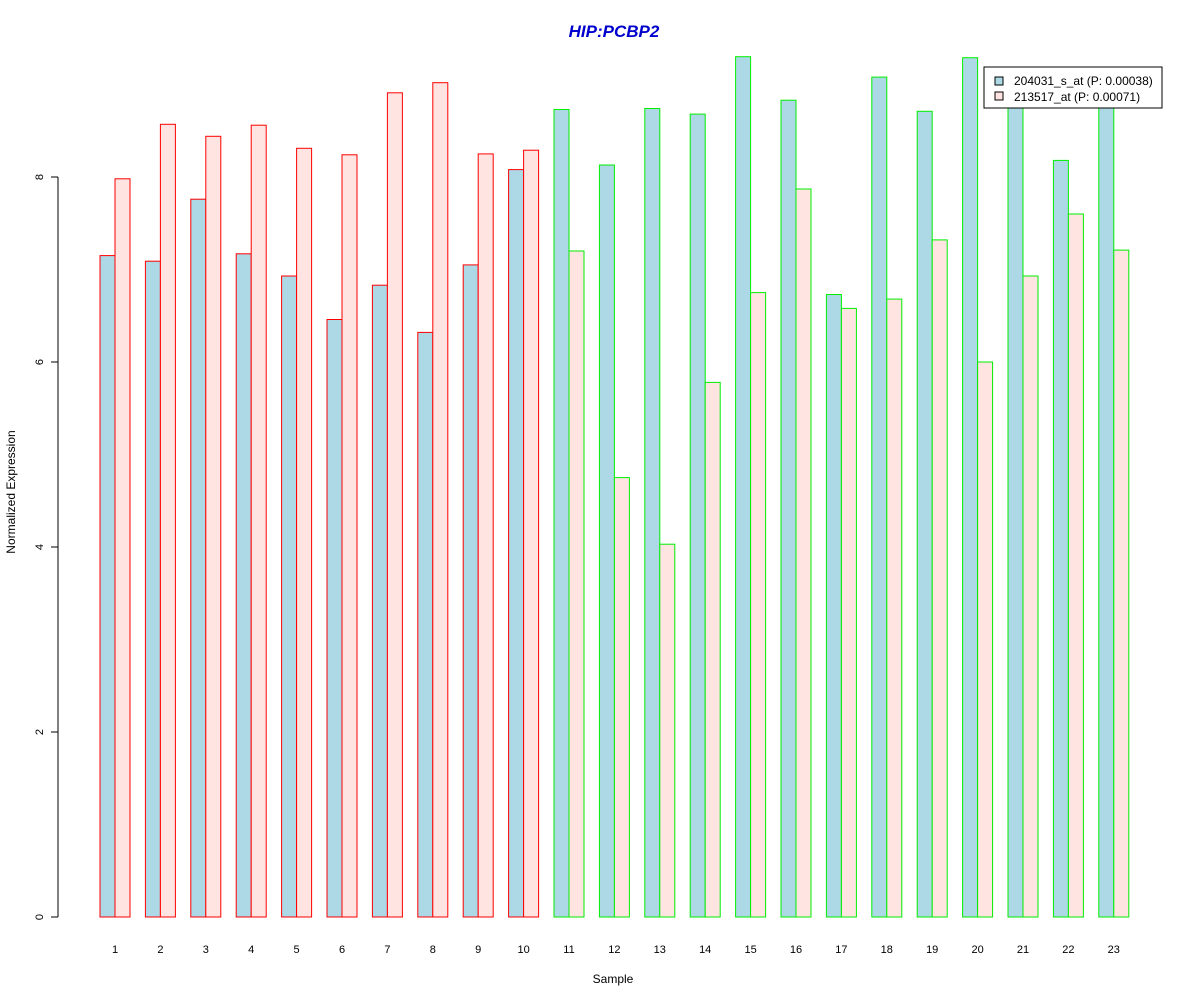  What do you see at coordinates (1114, 950) in the screenshot?
I see `x-tick-label: 23` at bounding box center [1114, 950].